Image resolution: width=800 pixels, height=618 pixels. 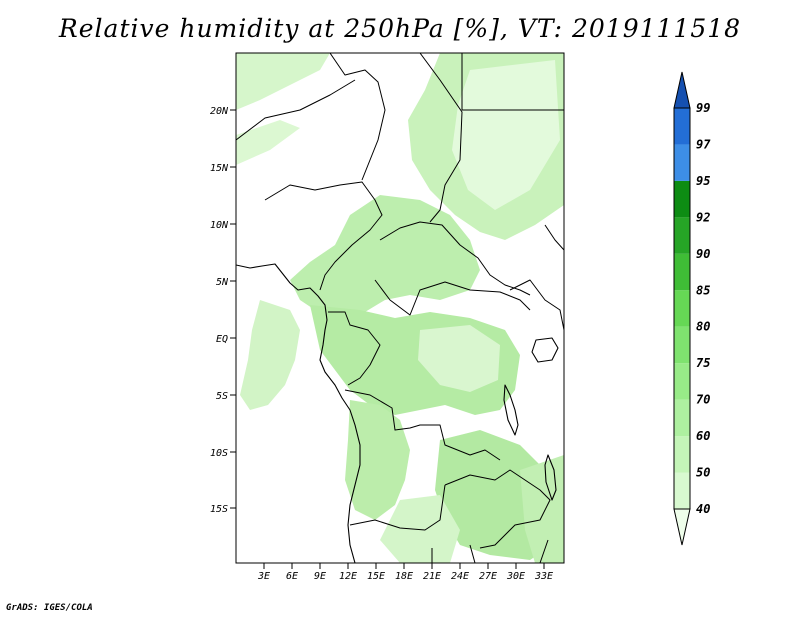 What do you see at coordinates (459, 358) in the screenshot?
I see `shade-region-congo-light` at bounding box center [459, 358].